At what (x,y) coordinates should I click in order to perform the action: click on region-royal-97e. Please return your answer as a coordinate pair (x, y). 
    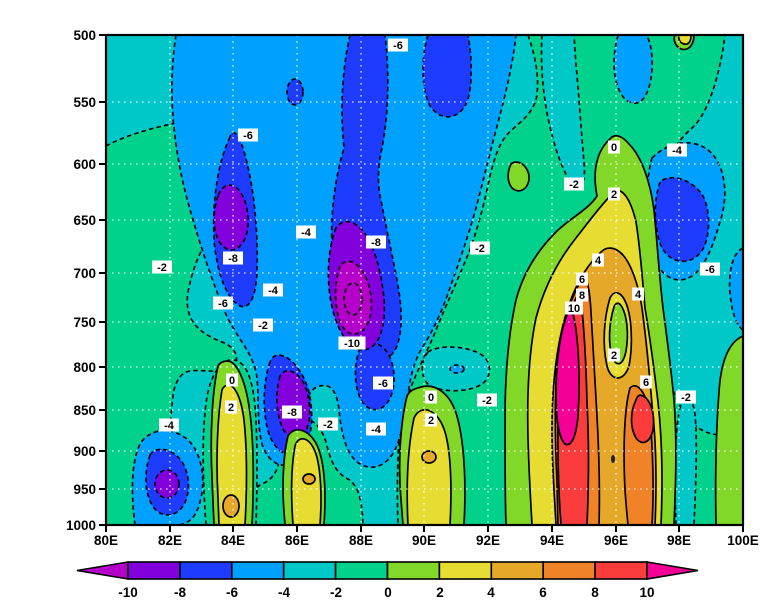
    Looking at the image, I should click on (682, 219).